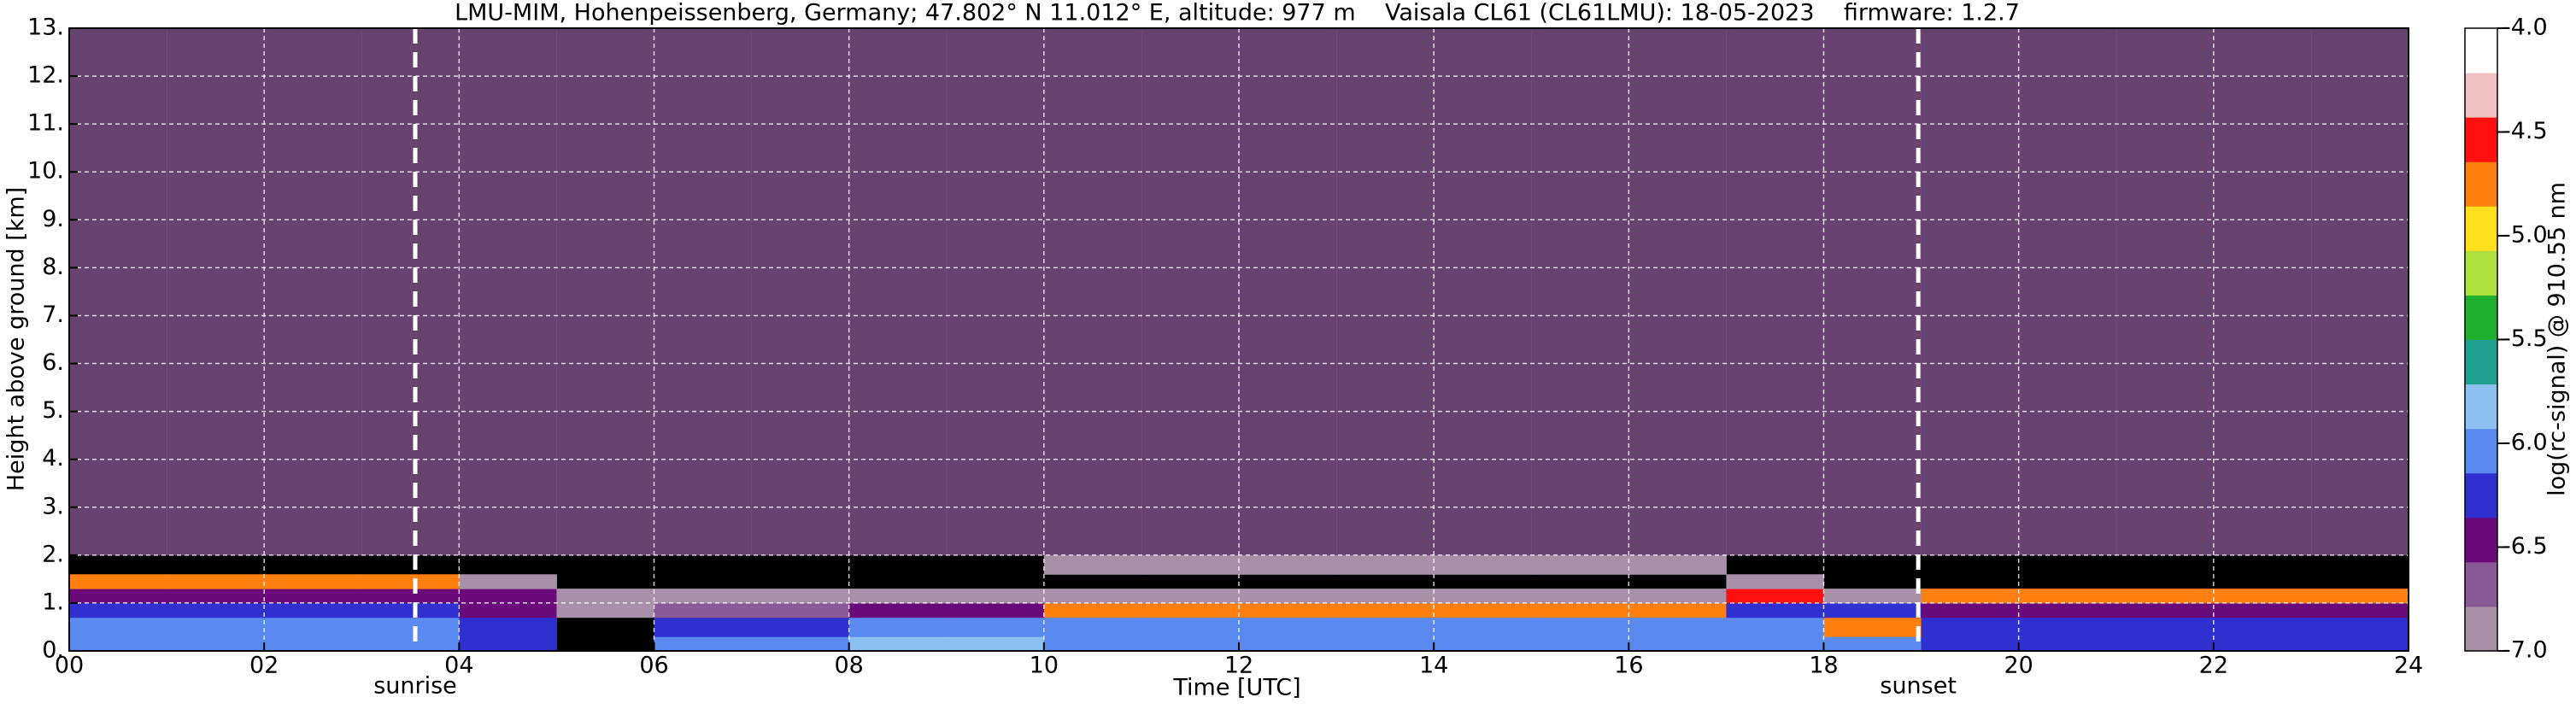 Image resolution: width=2576 pixels, height=709 pixels. I want to click on annotation-label: sunrise, so click(415, 687).